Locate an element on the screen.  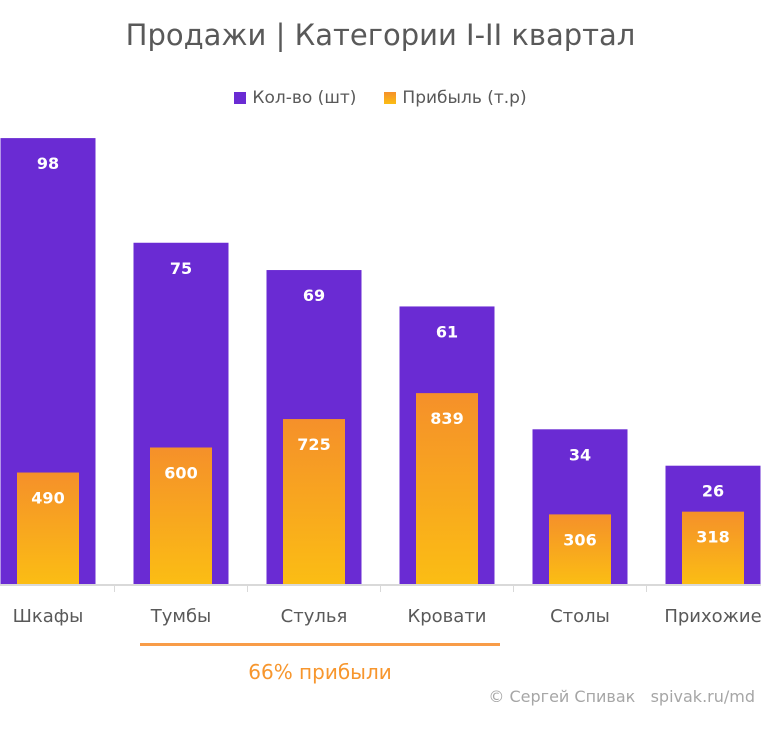
category-label: Столы is located at coordinates (580, 616).